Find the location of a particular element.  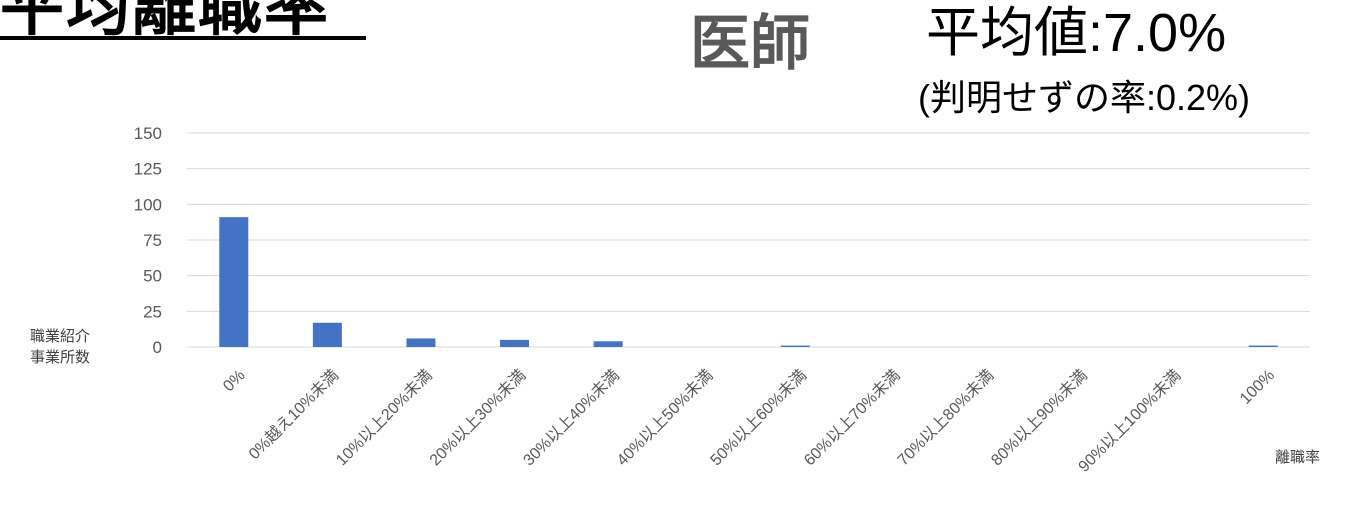

x-tick-label: 0%越え10%未満 is located at coordinates (293, 414).